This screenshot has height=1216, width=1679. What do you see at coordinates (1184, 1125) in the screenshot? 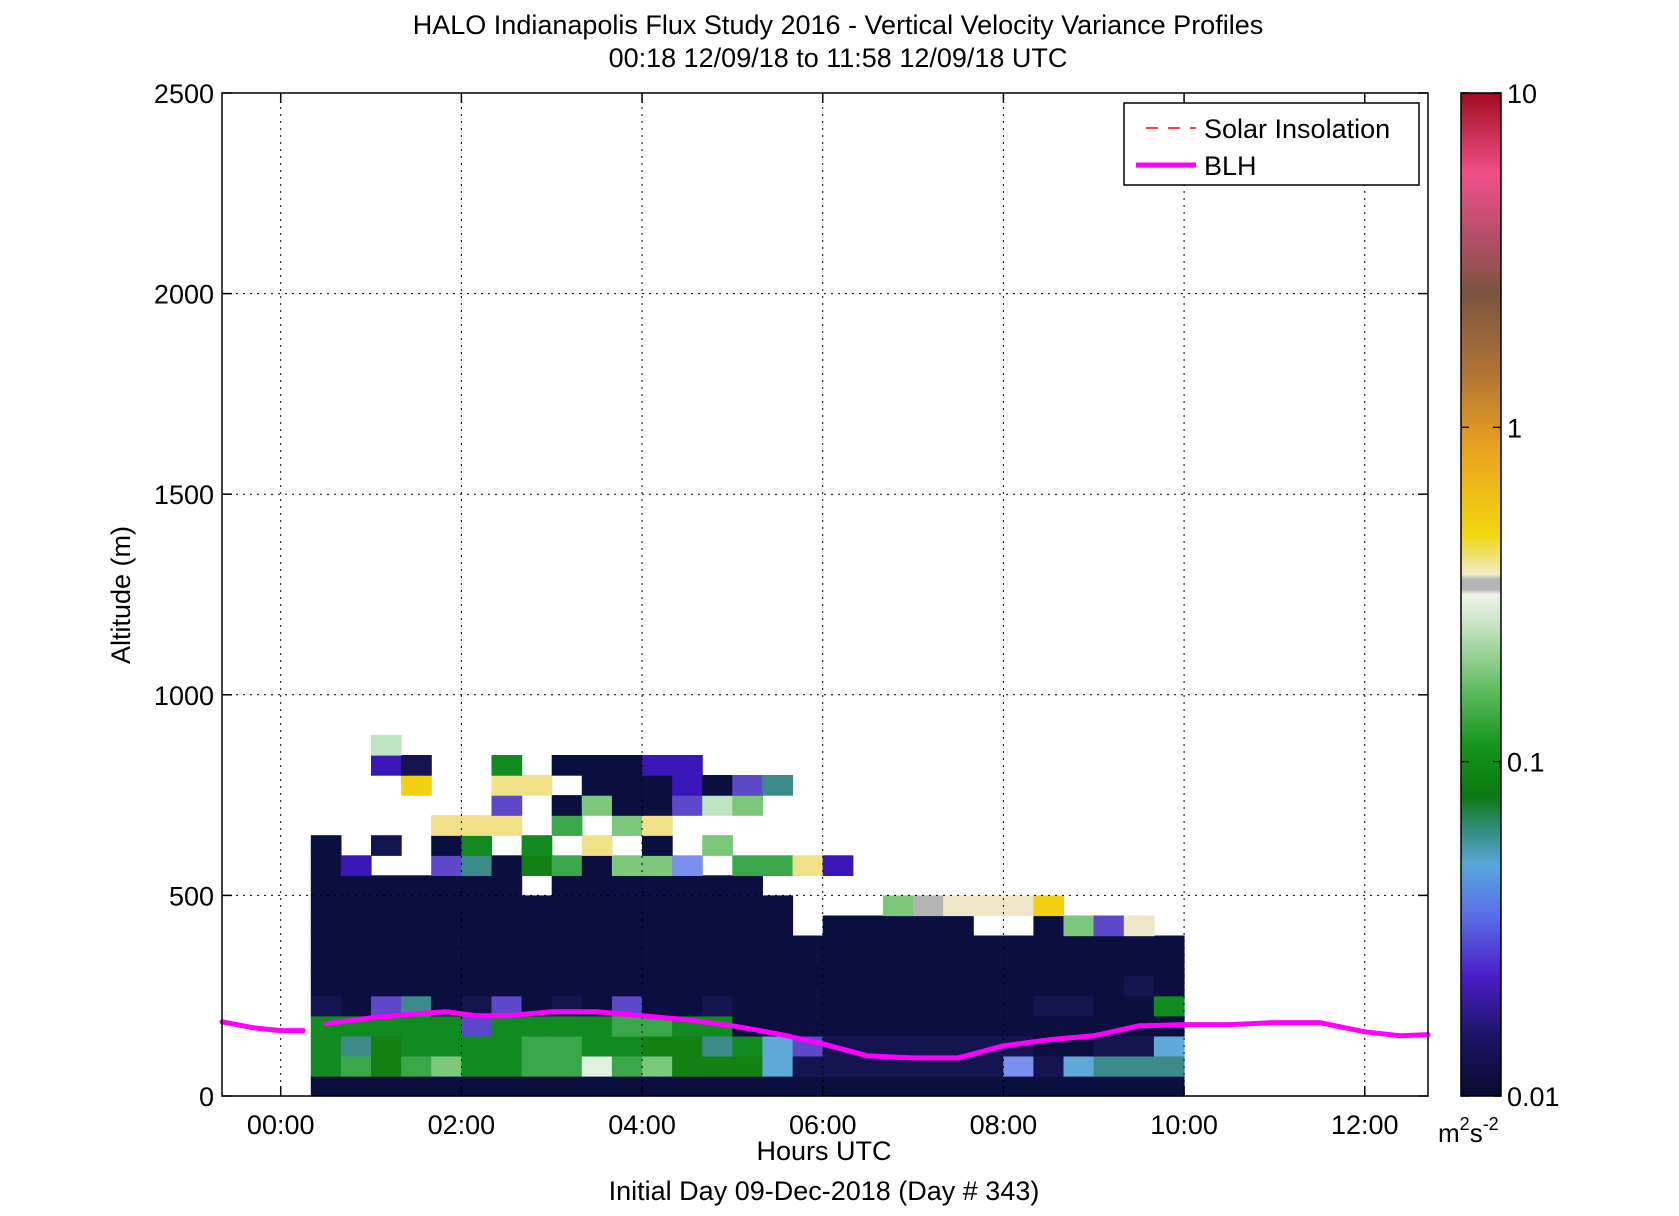
I see `x-tick-label: 10:00` at bounding box center [1184, 1125].